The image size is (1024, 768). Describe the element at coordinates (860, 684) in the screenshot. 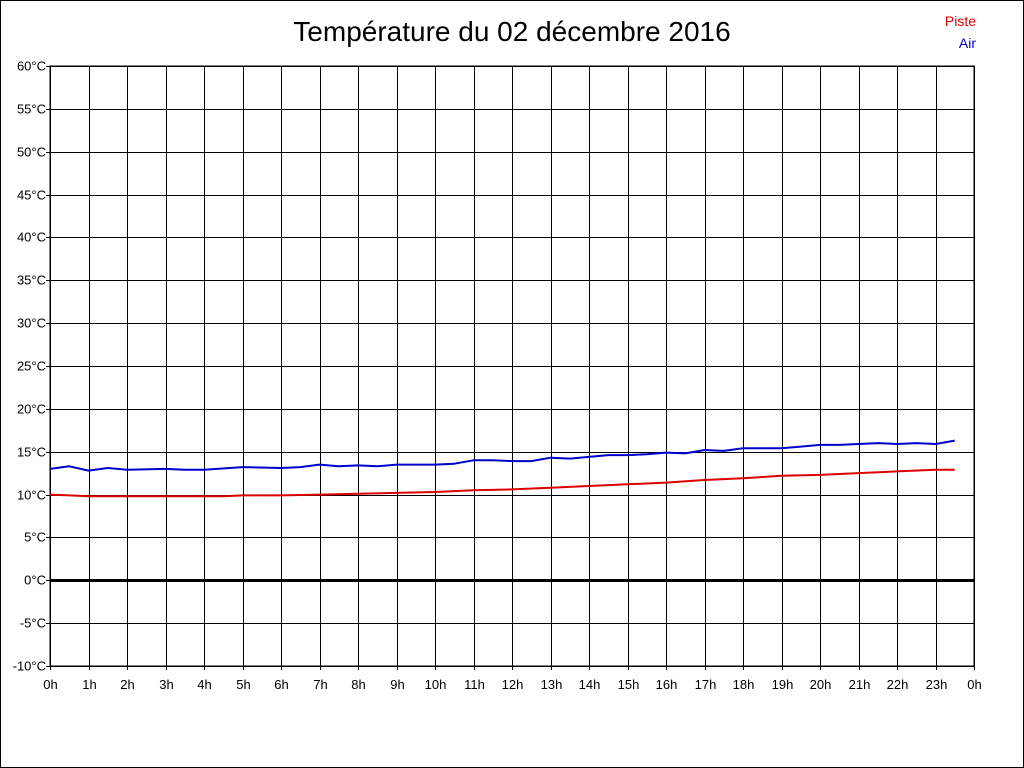

I see `x-tick-label: 21h` at that location.